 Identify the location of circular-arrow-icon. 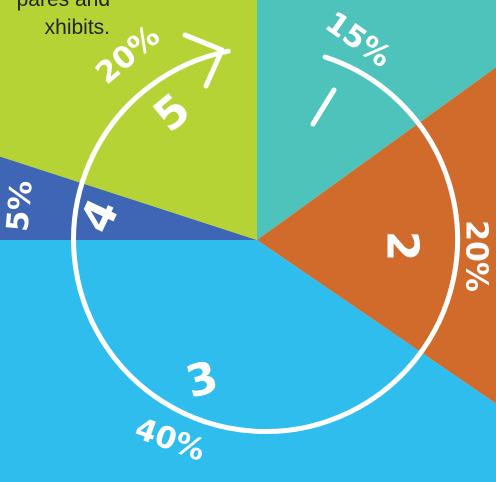
(203, 60).